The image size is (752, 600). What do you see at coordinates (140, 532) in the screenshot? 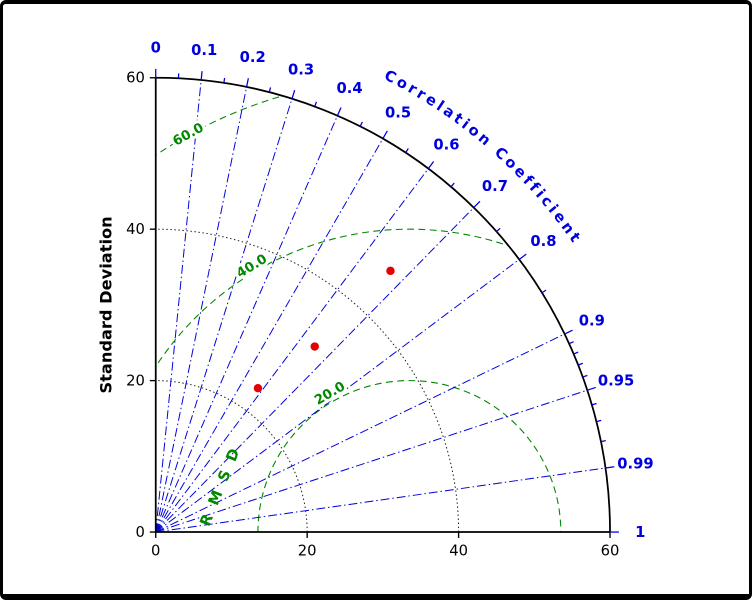
I see `y-tick-label: 0` at bounding box center [140, 532].